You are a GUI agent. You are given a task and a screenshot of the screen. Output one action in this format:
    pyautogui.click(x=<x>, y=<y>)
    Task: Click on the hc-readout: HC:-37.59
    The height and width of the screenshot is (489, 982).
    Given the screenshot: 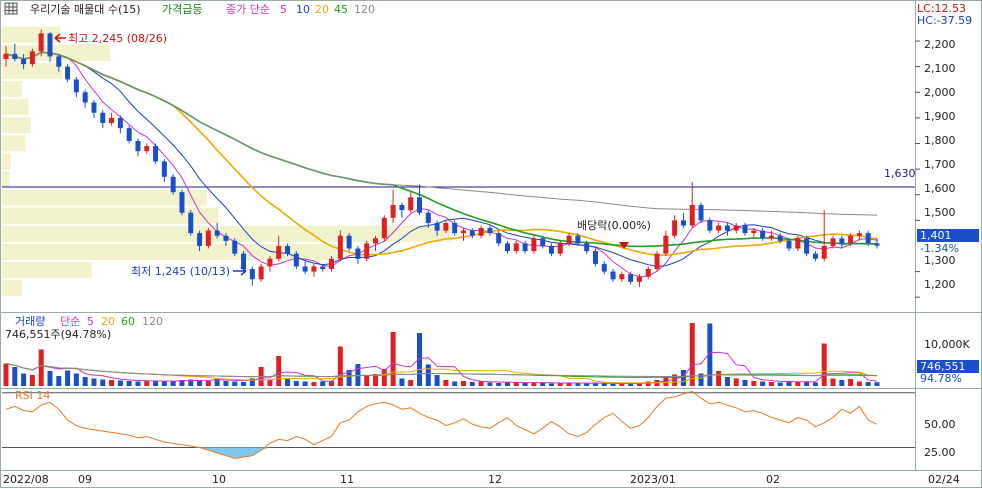 What is the action you would take?
    pyautogui.click(x=944, y=20)
    